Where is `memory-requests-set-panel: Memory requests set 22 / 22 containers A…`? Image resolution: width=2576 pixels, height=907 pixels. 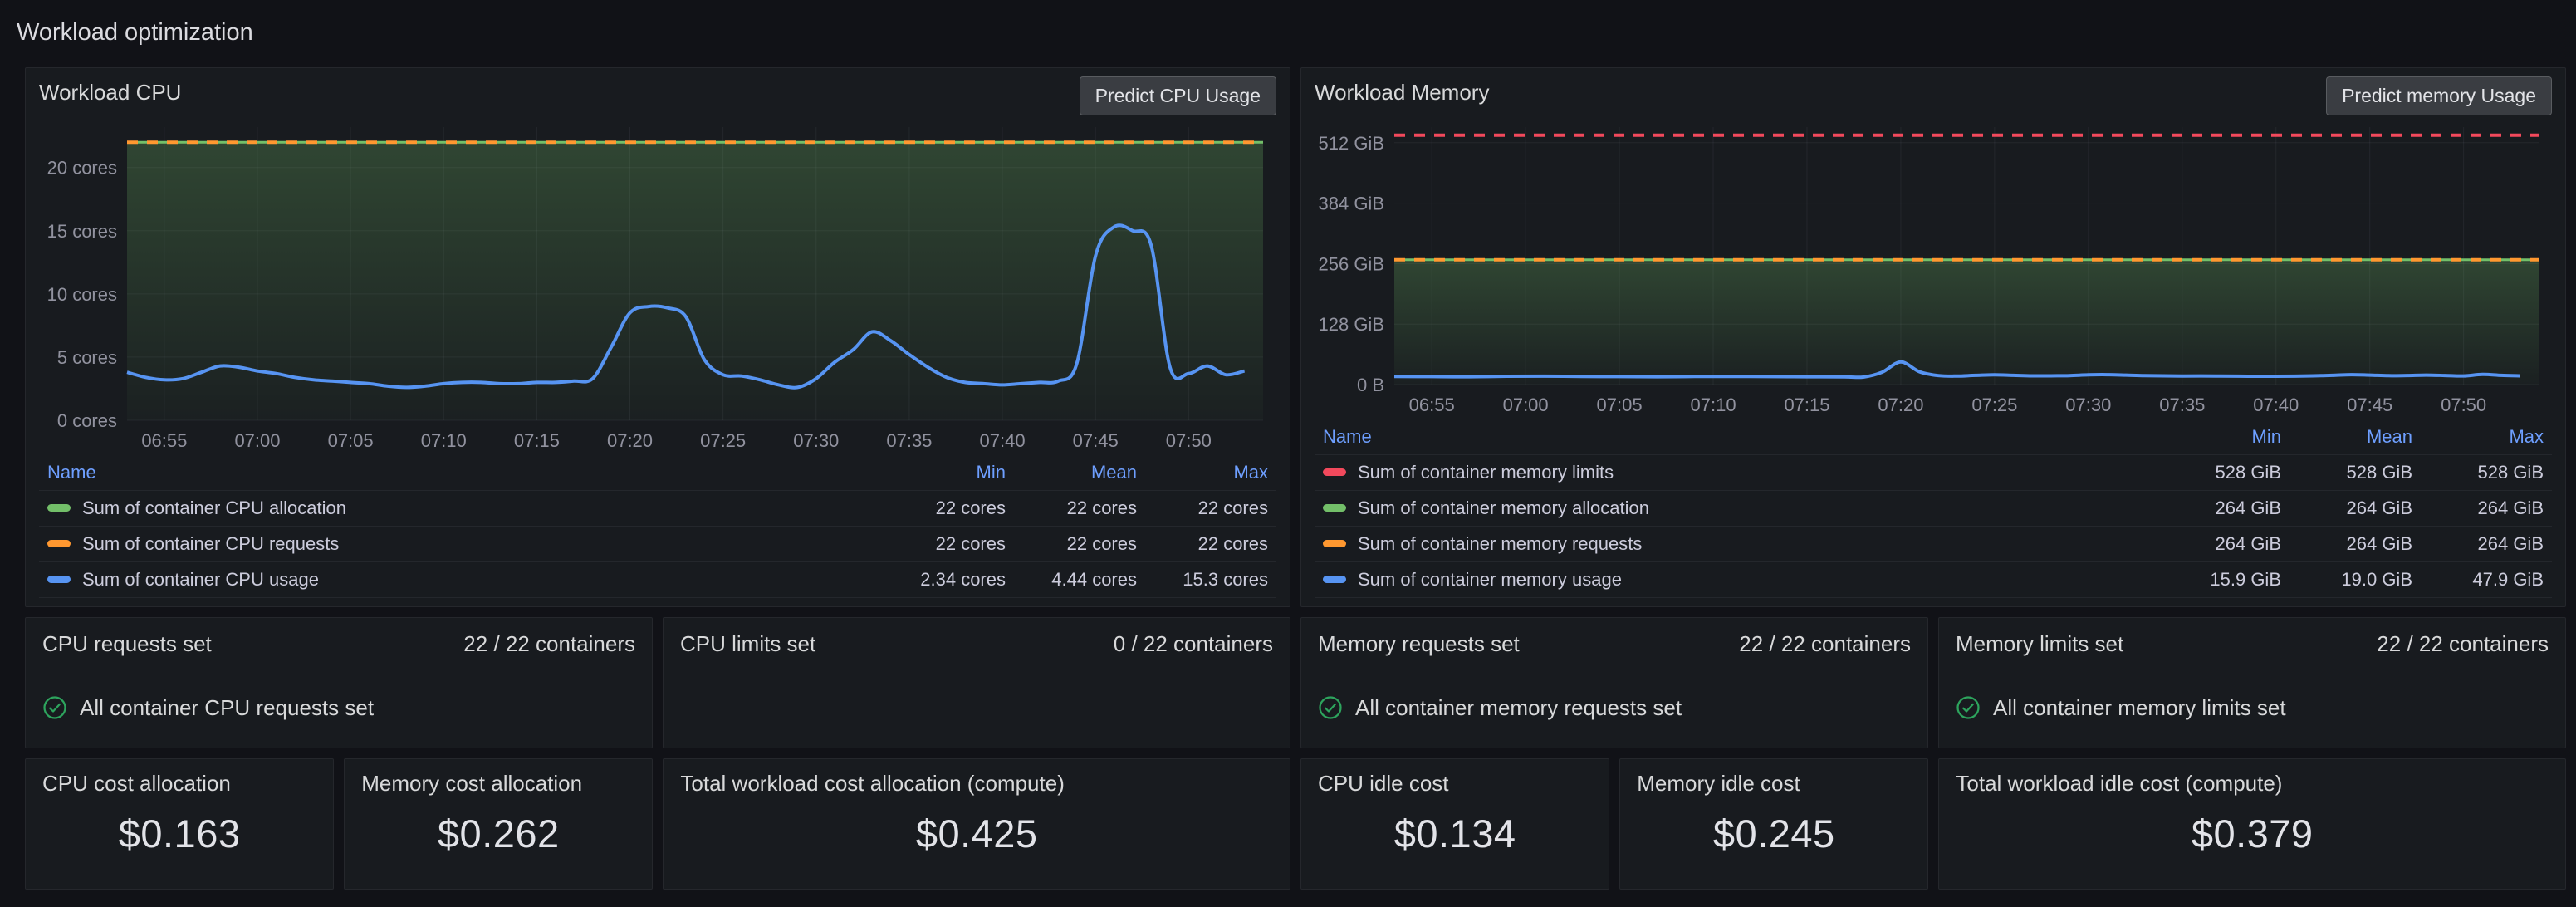 memory-requests-set-panel: Memory requests set 22 / 22 containers A… is located at coordinates (1614, 682).